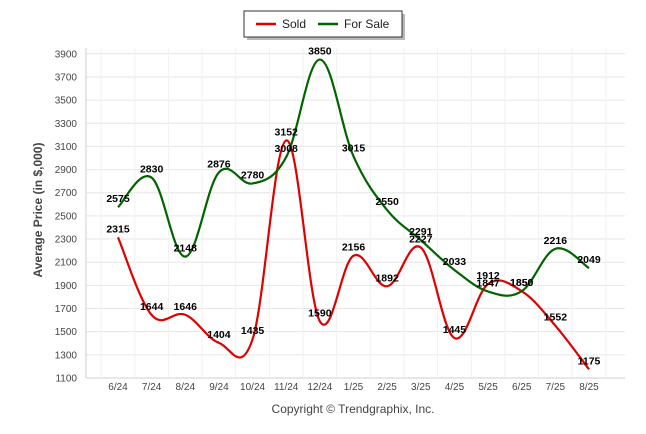  What do you see at coordinates (152, 387) in the screenshot?
I see `x-tick-label: 7/24` at bounding box center [152, 387].